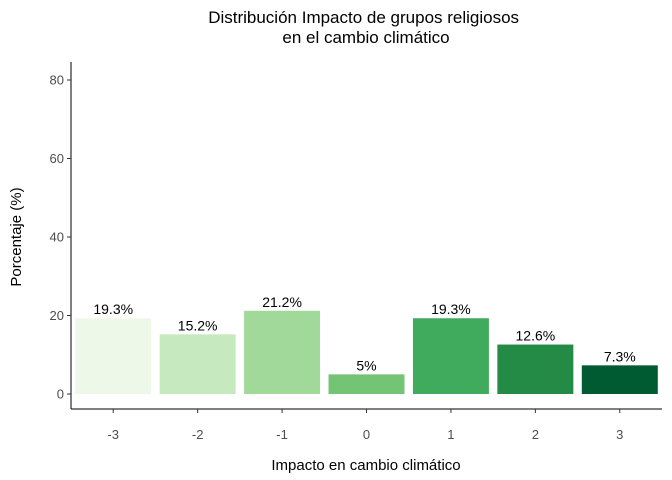 This screenshot has height=480, width=672. What do you see at coordinates (364, 334) in the screenshot?
I see `data-labels: 19.3% 15.2% 21.2% 5% 19.3% 12.6% 7.3%` at bounding box center [364, 334].